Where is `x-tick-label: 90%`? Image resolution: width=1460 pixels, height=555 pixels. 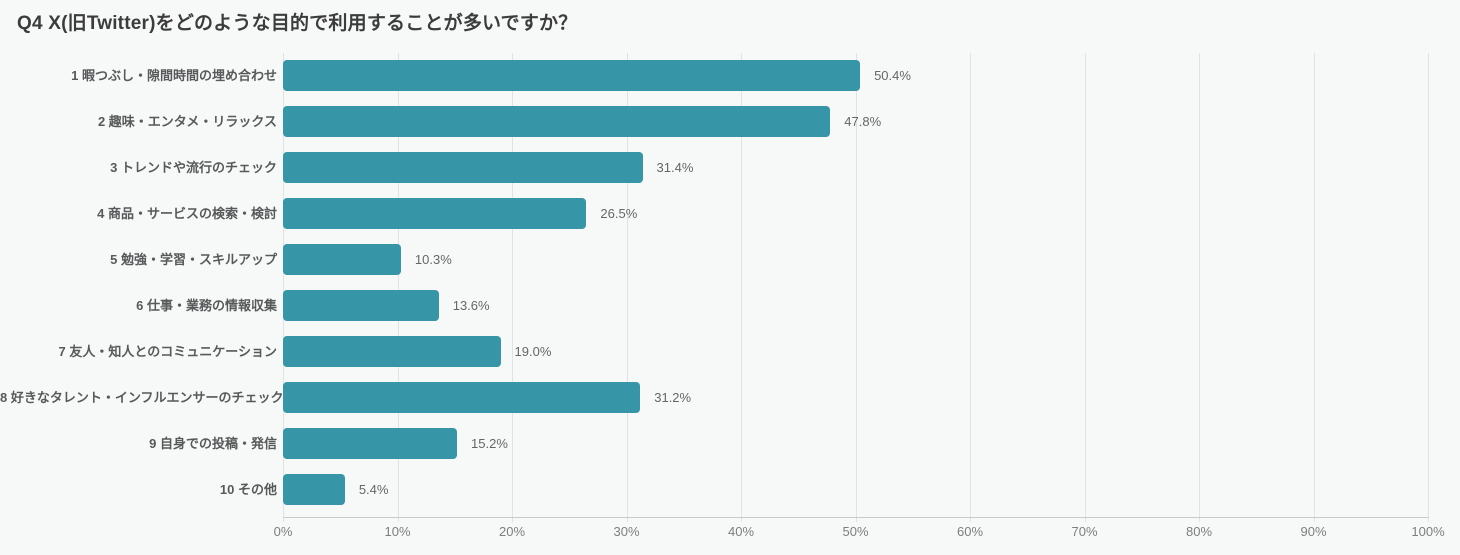
x-tick-label: 90% is located at coordinates (1313, 531).